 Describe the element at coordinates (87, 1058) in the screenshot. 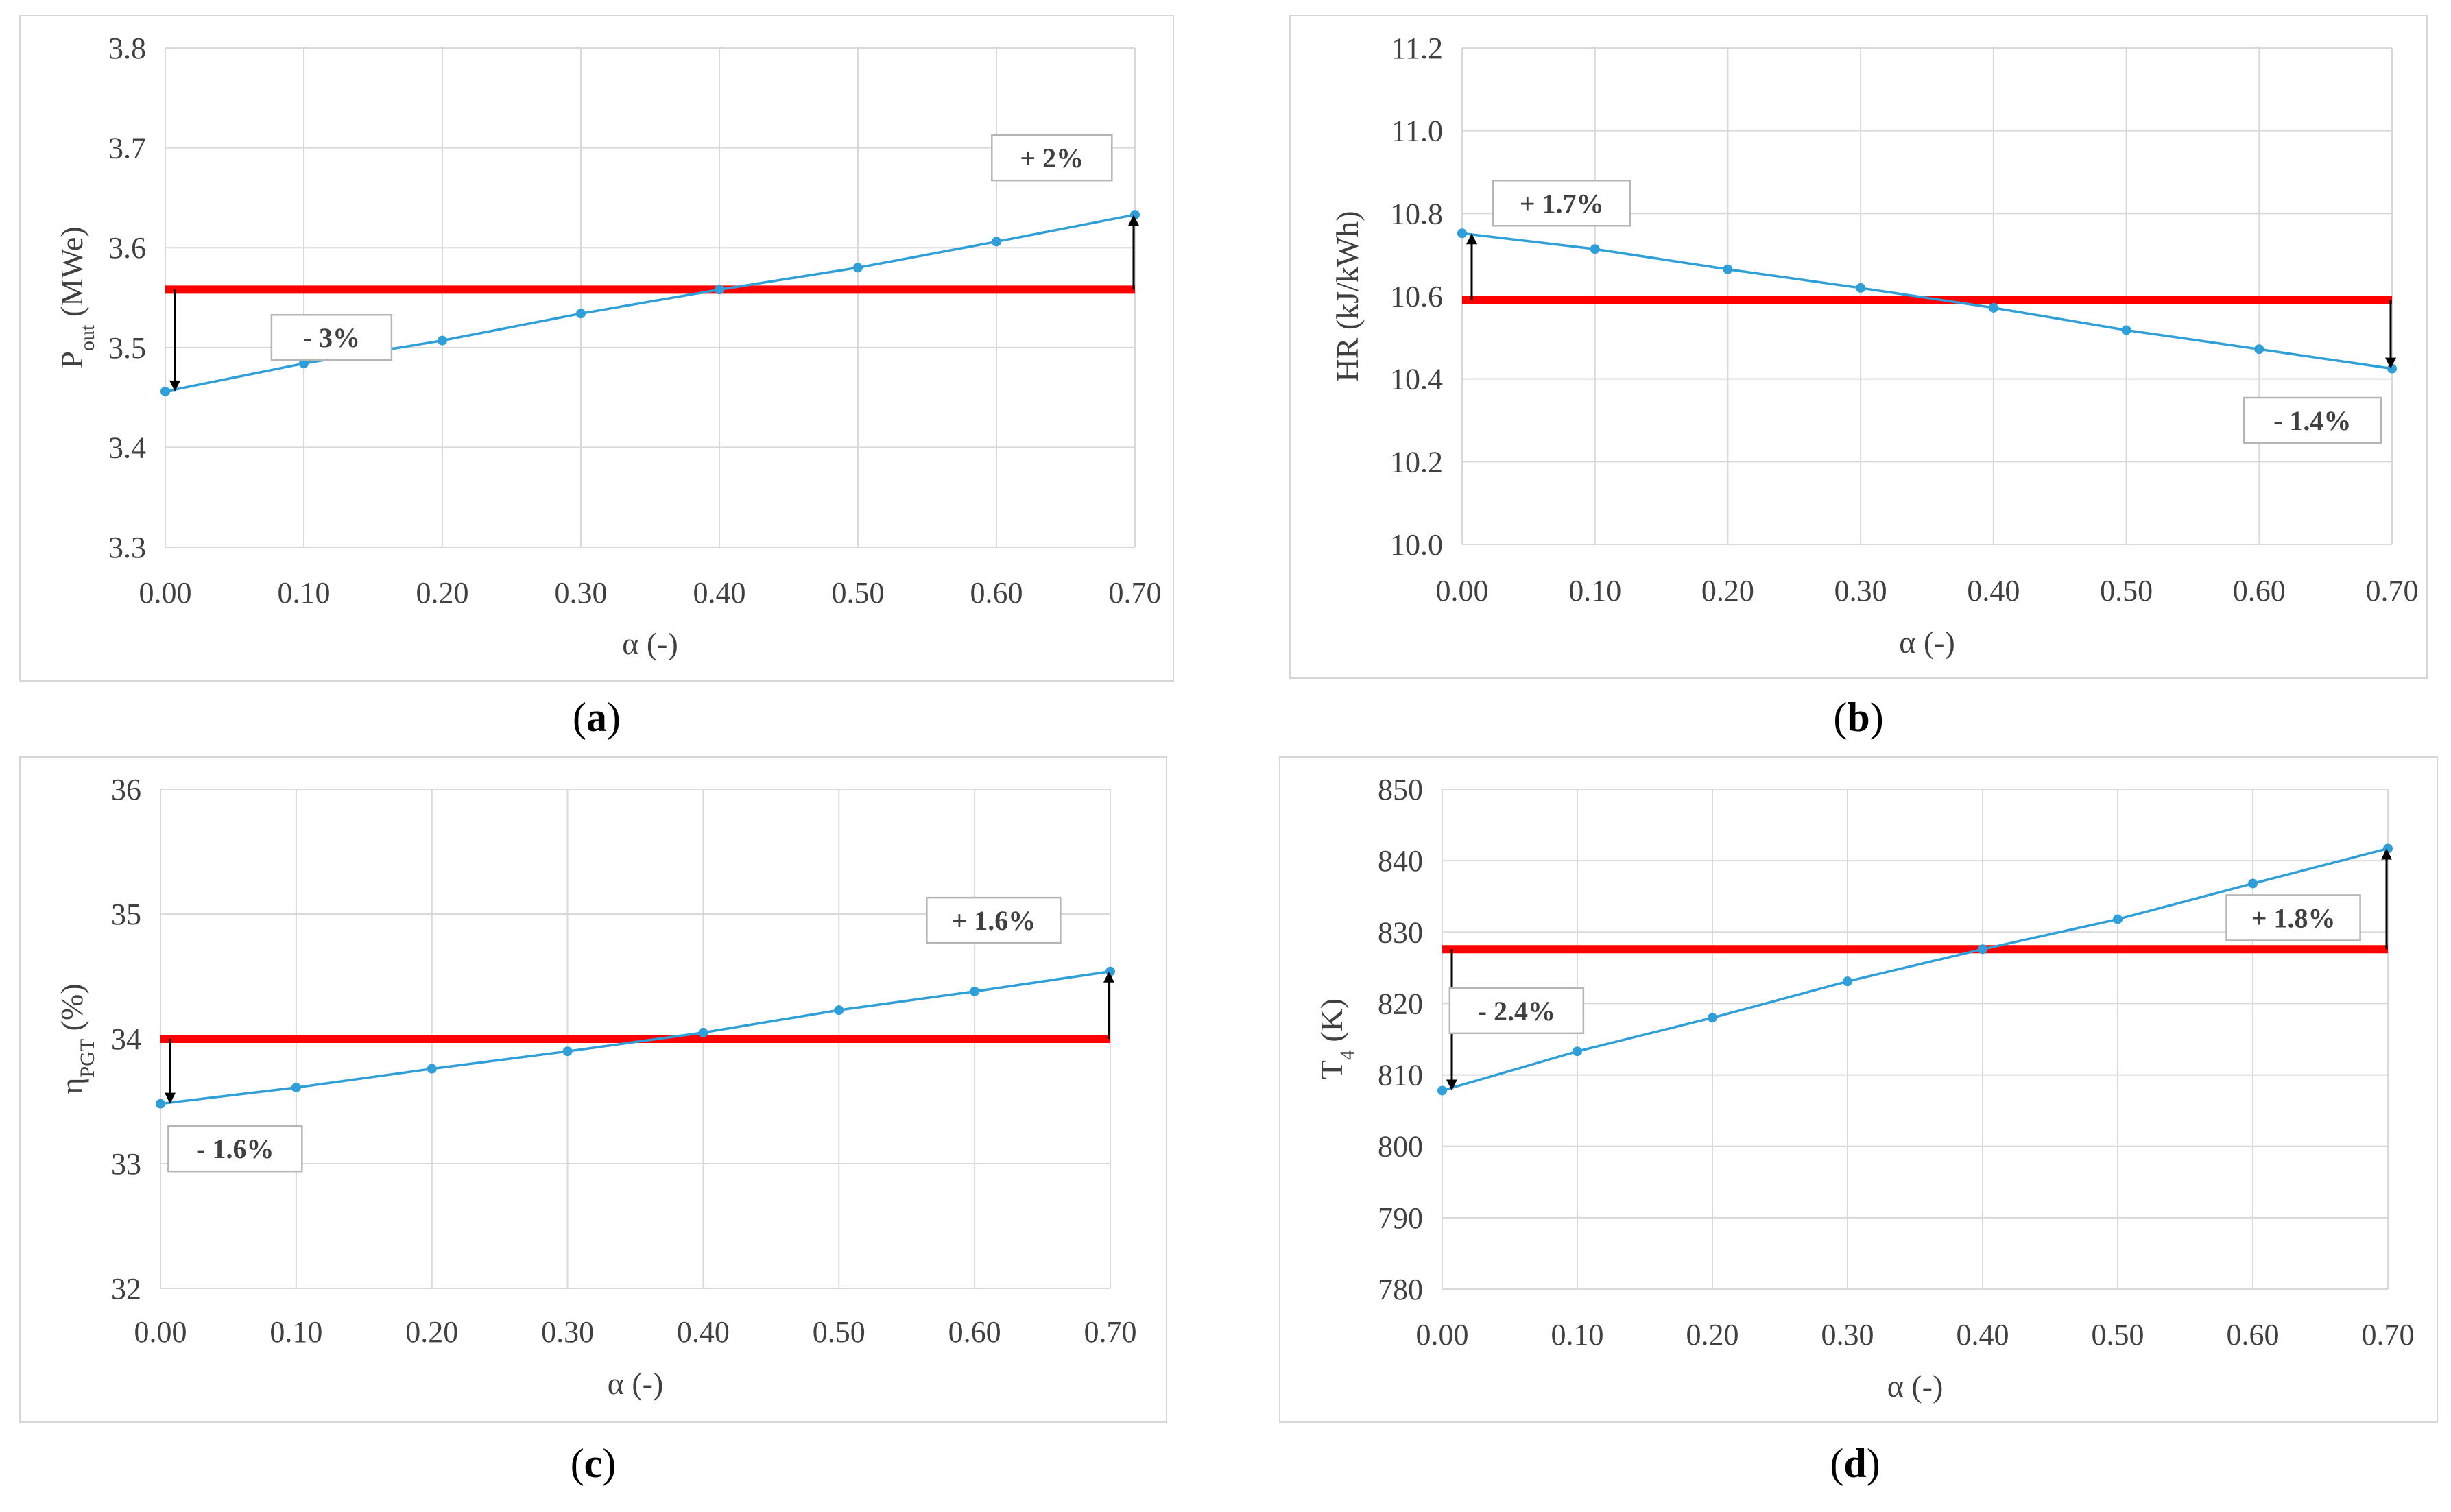

I see `y-axis-label-subscript: PGT` at that location.